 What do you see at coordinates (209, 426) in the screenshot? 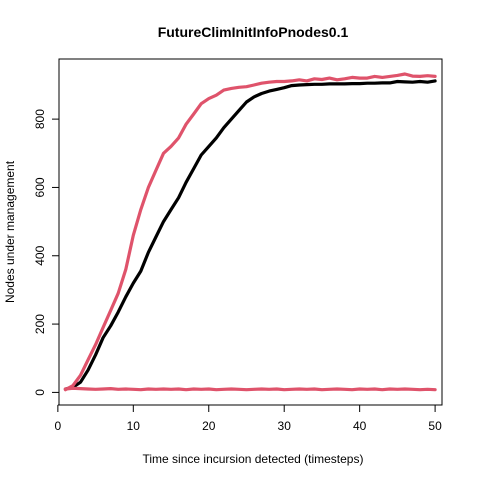
I see `x-tick-label: 20` at bounding box center [209, 426].